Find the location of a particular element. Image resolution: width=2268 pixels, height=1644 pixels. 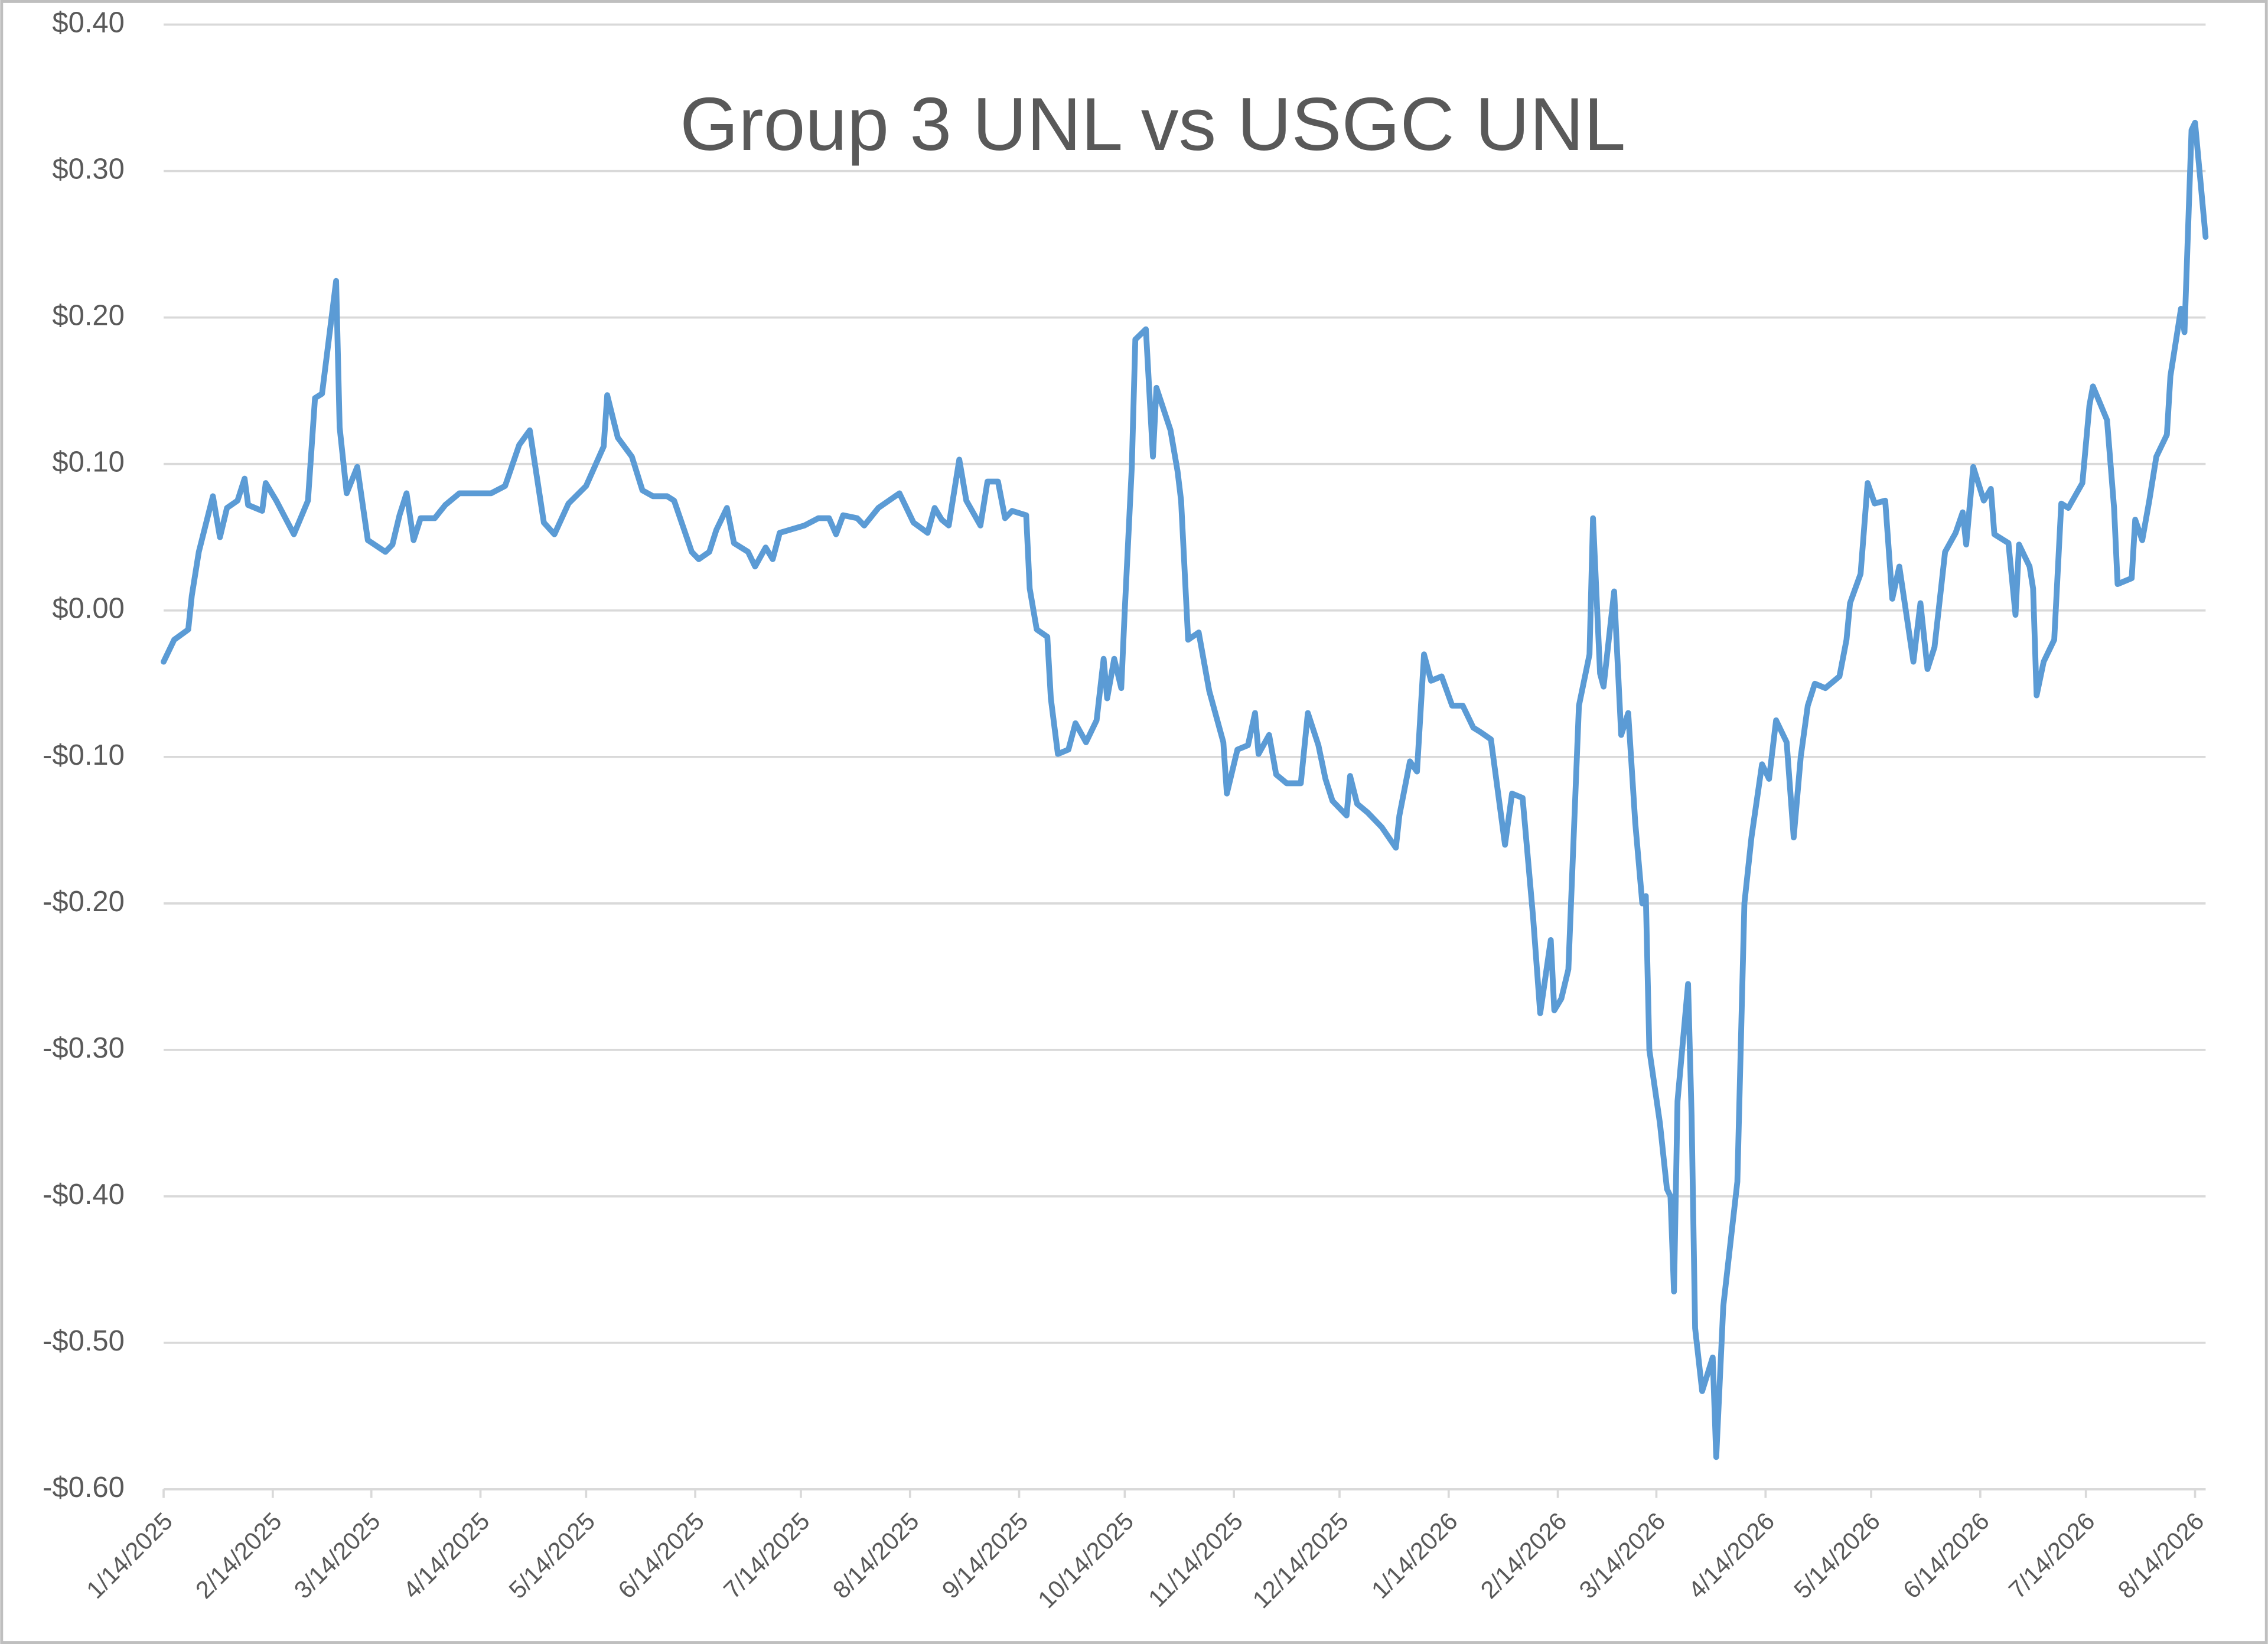

chart-title: Group 3 UNL vs USGC UNL is located at coordinates (1152, 124).